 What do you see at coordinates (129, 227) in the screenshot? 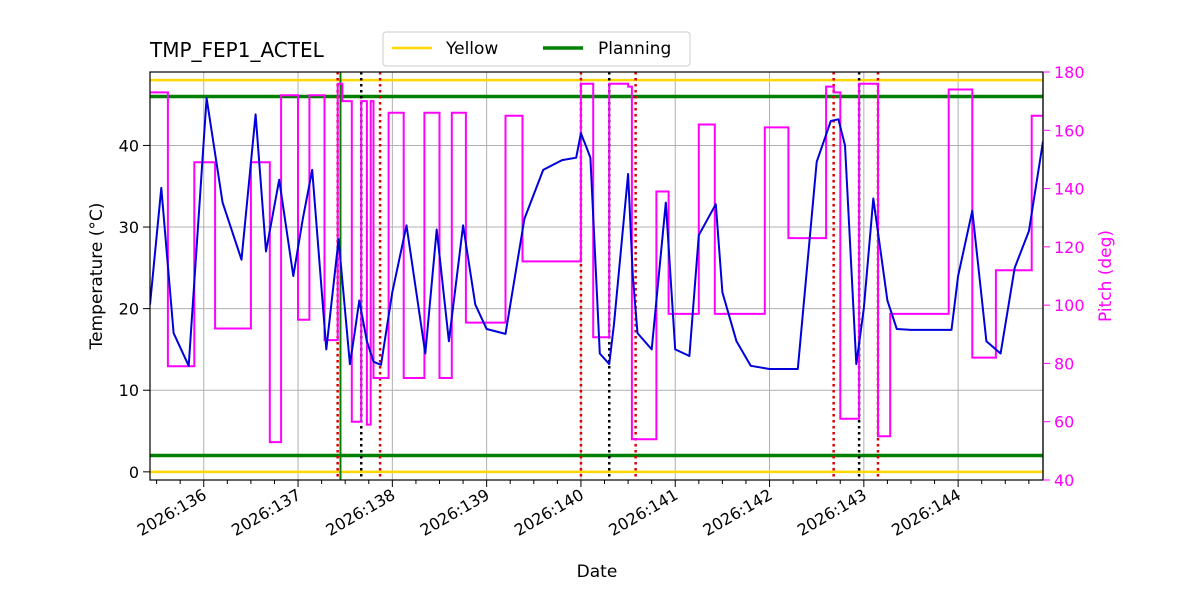
I see `y-tick-label: 30` at bounding box center [129, 227].